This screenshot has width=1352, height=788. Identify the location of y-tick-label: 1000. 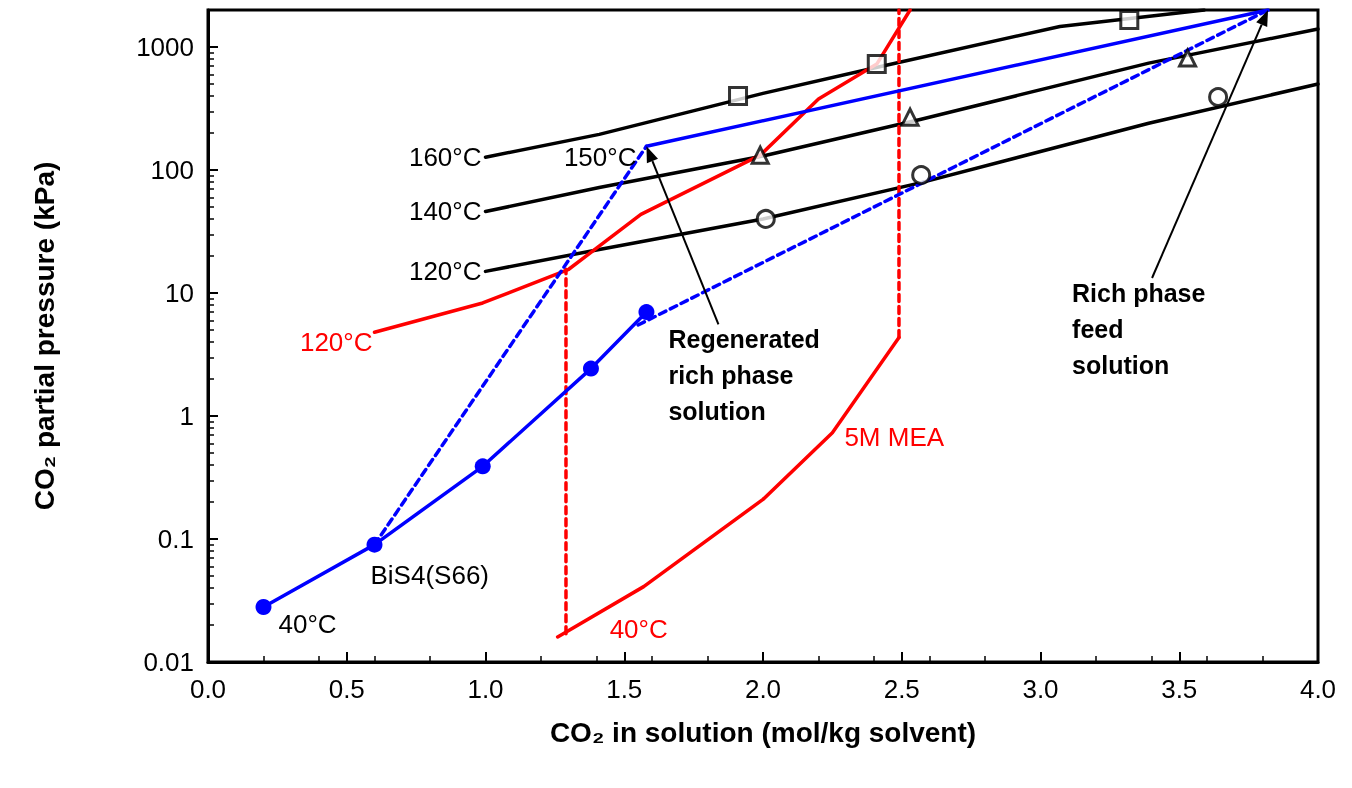
(165, 47).